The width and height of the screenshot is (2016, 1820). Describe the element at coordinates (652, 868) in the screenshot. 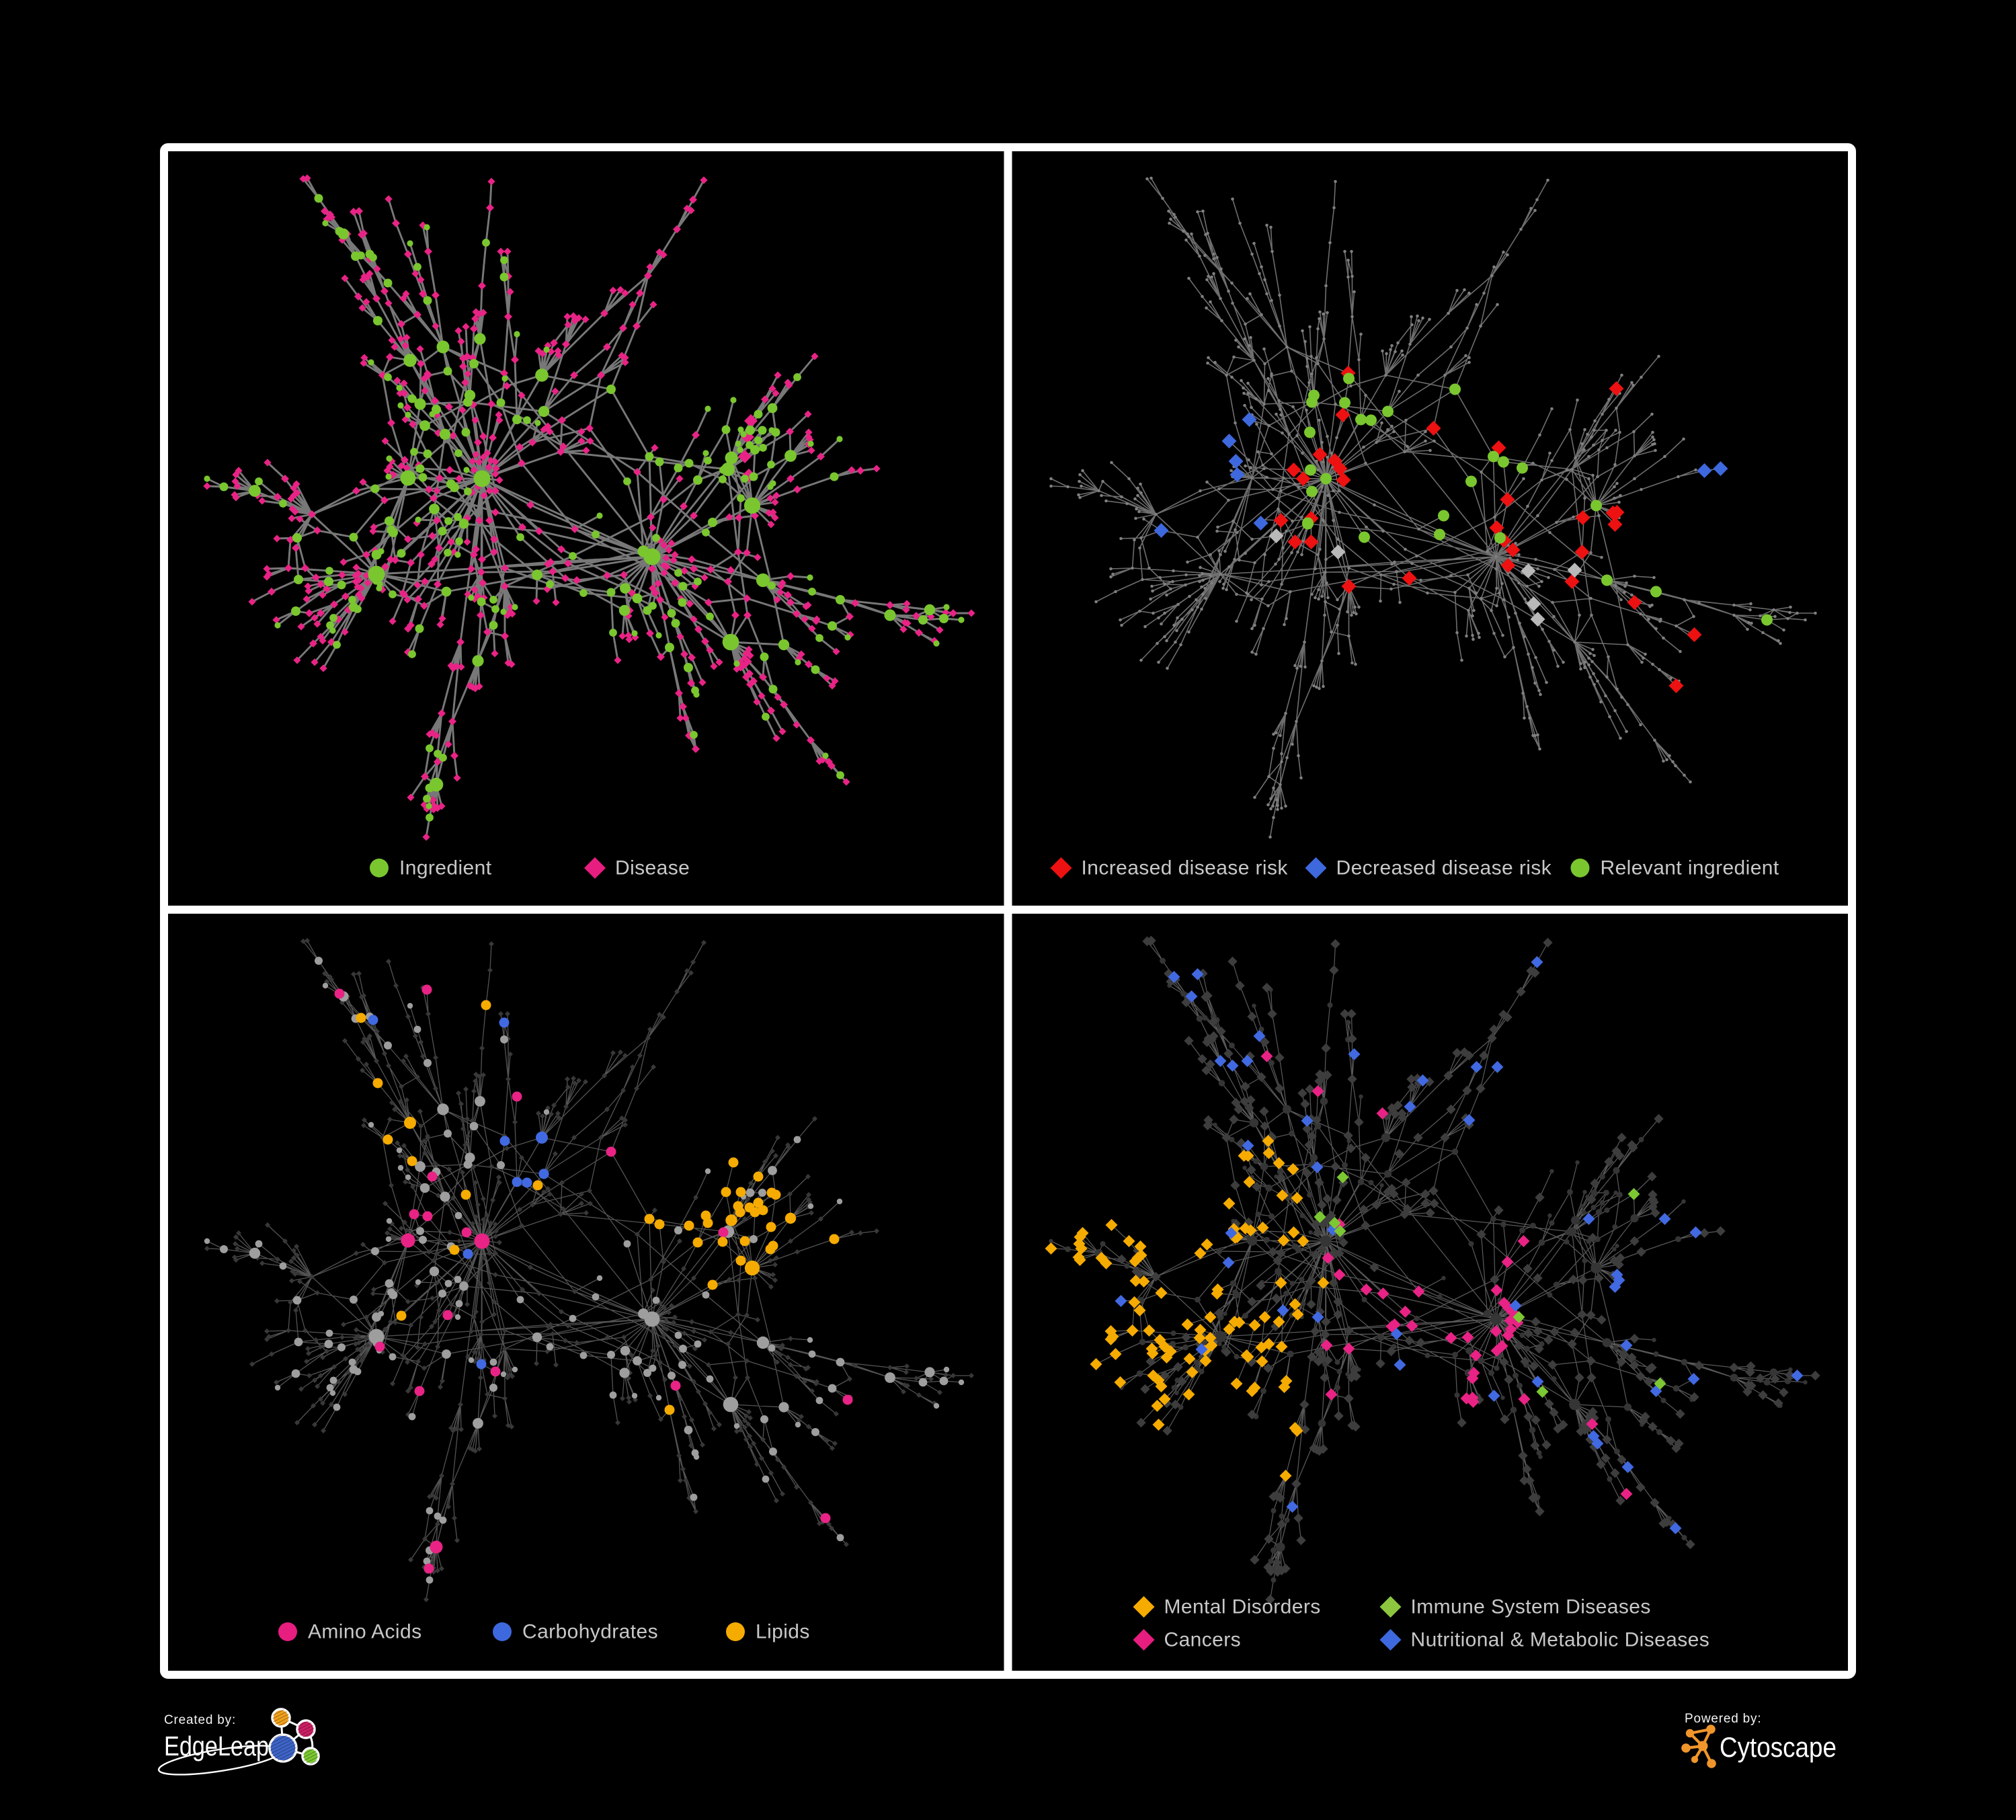

I see `svg-text: Disease` at that location.